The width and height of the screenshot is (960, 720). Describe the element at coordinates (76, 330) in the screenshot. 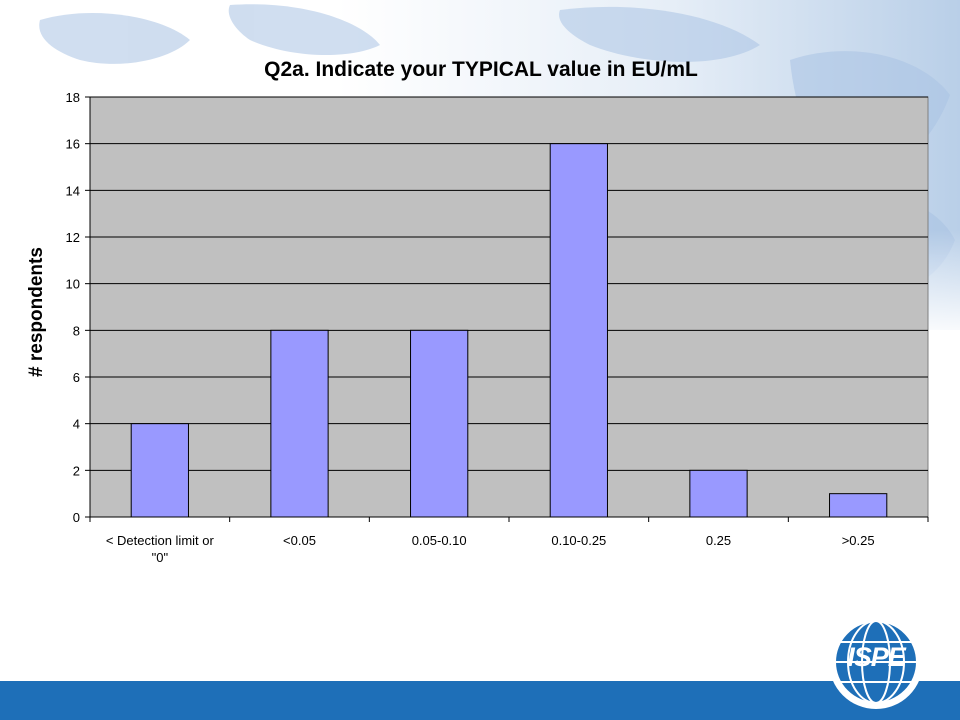

I see `y-tick-label: 8` at that location.